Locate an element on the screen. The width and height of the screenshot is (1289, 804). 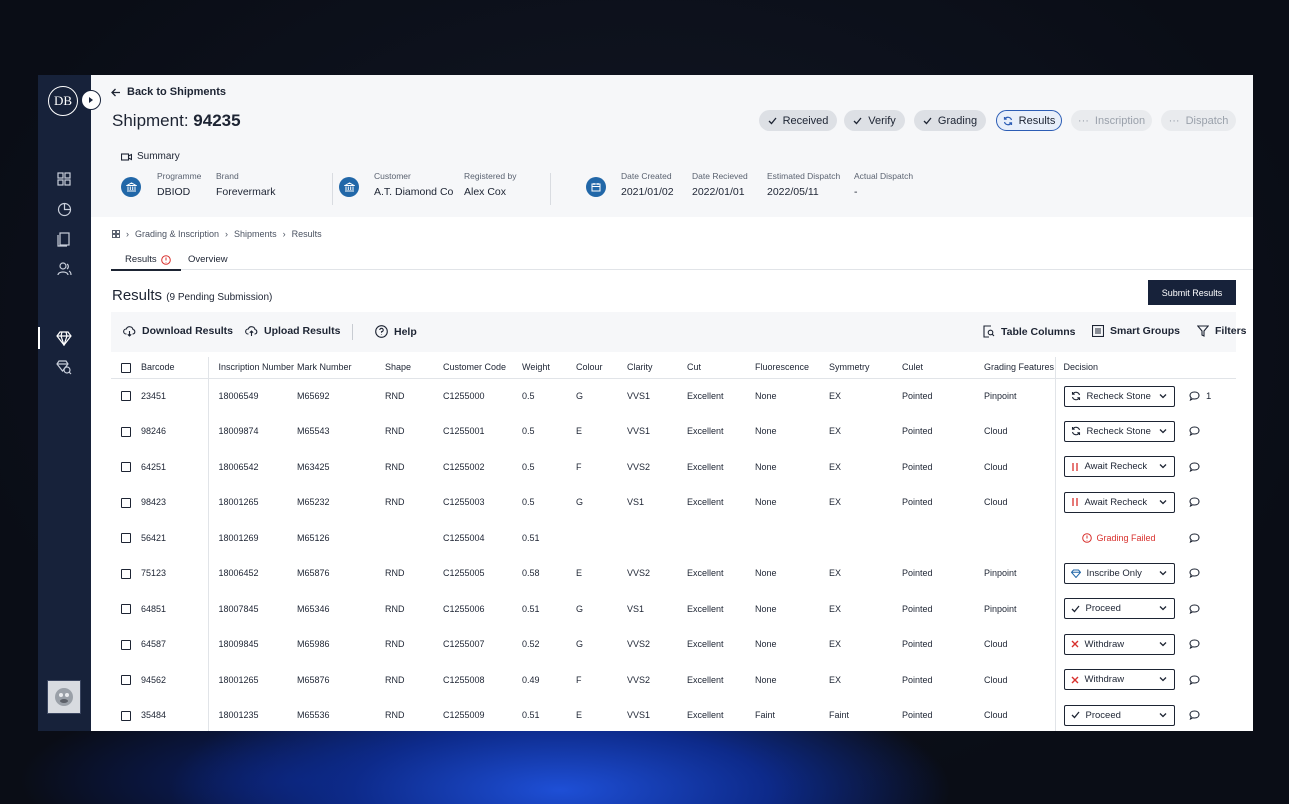
documents-icon is located at coordinates (64, 239).